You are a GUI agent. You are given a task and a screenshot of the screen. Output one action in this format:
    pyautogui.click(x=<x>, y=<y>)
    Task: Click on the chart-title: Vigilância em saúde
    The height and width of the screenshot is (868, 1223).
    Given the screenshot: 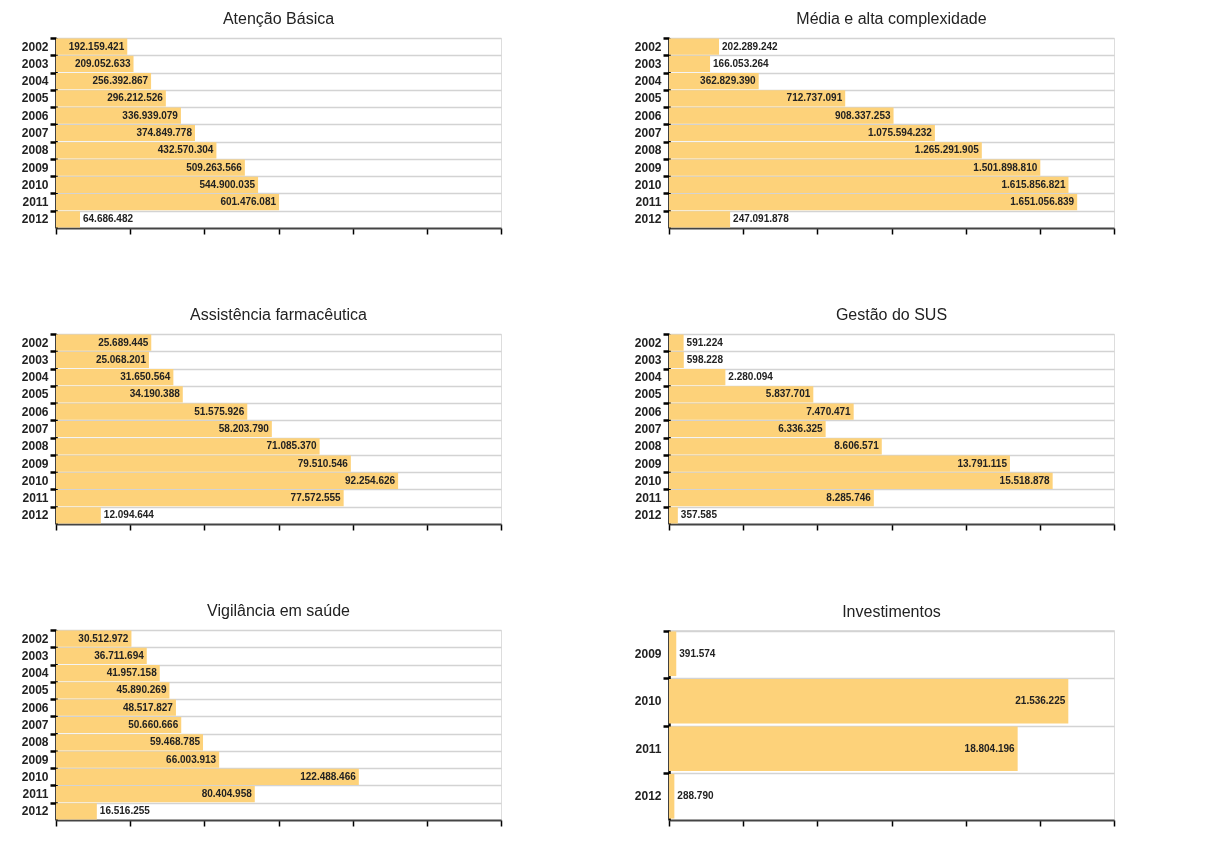 What is the action you would take?
    pyautogui.click(x=279, y=610)
    